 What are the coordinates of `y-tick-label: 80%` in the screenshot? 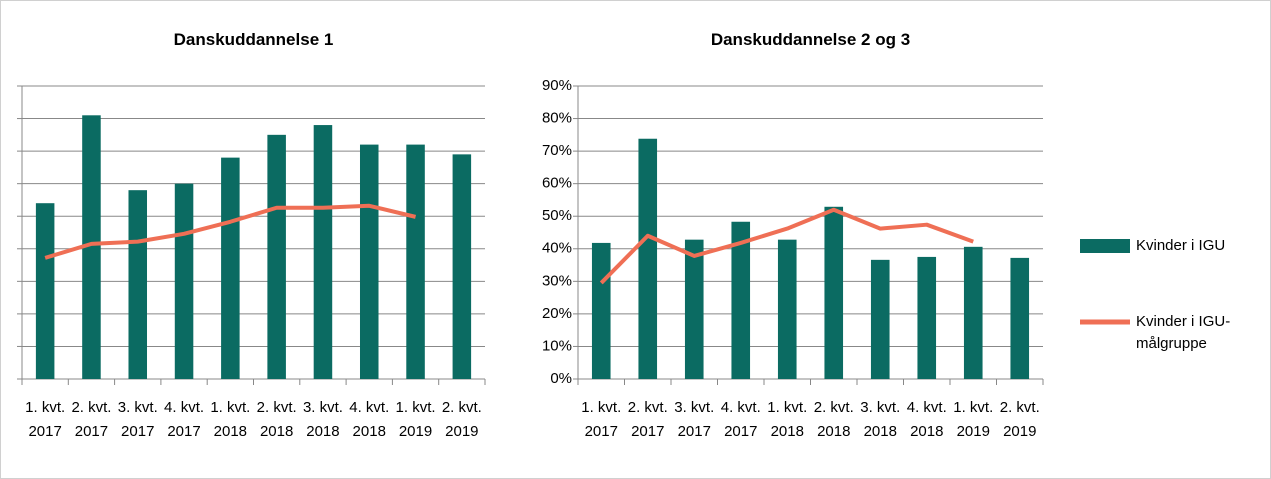 It's located at (557, 118).